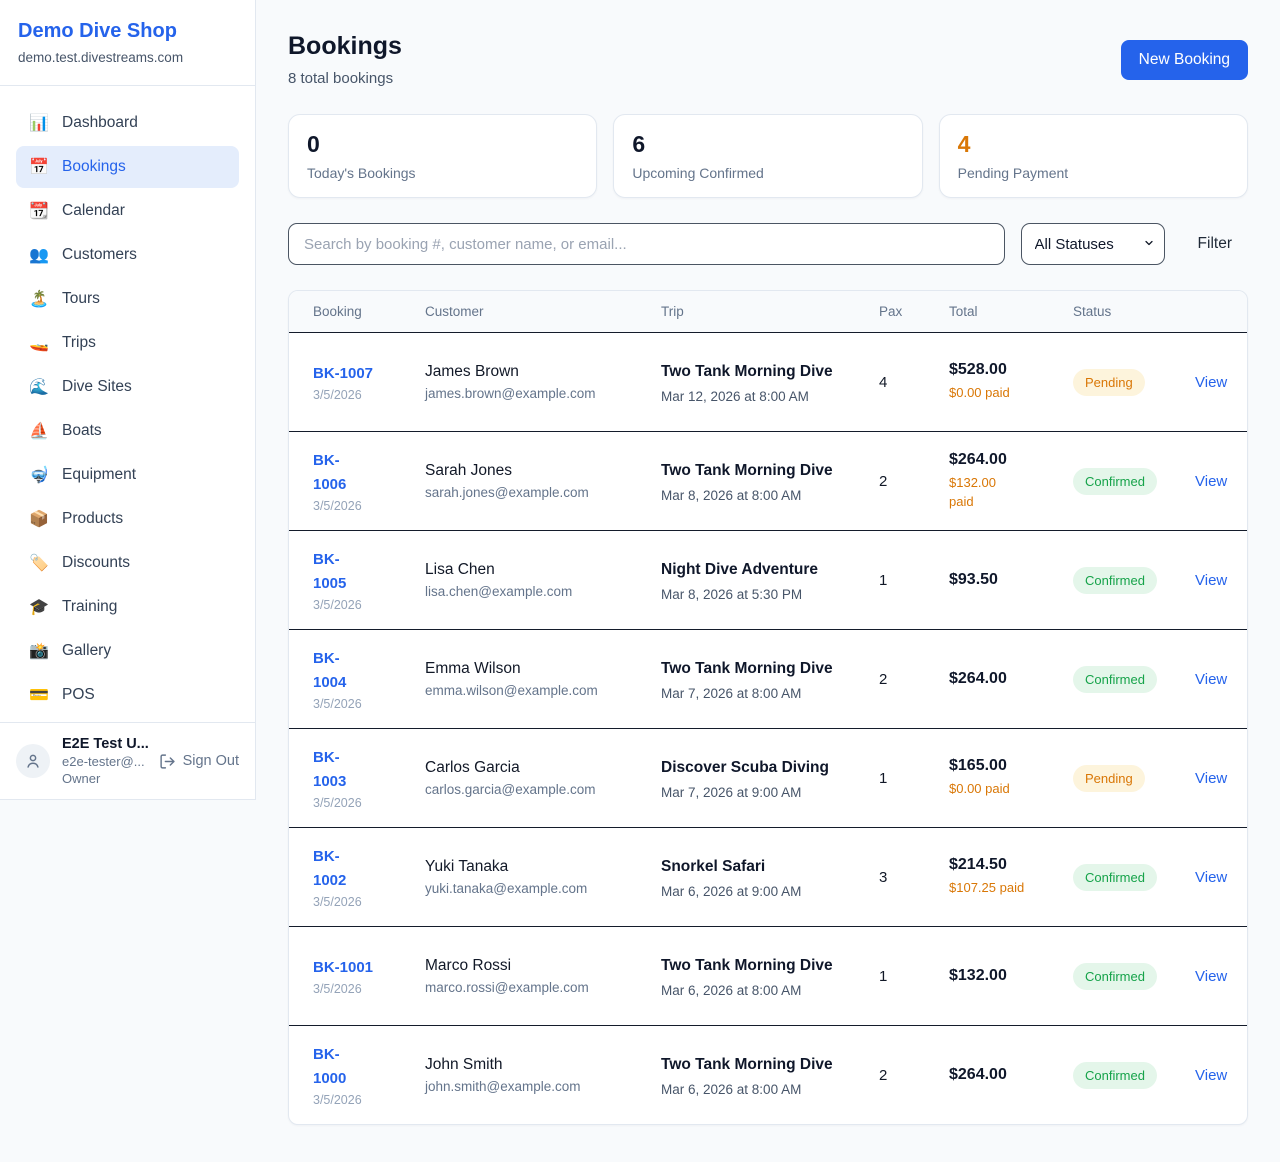 The width and height of the screenshot is (1280, 1162). Describe the element at coordinates (341, 78) in the screenshot. I see `page-subtitle: 8 total bookings` at that location.